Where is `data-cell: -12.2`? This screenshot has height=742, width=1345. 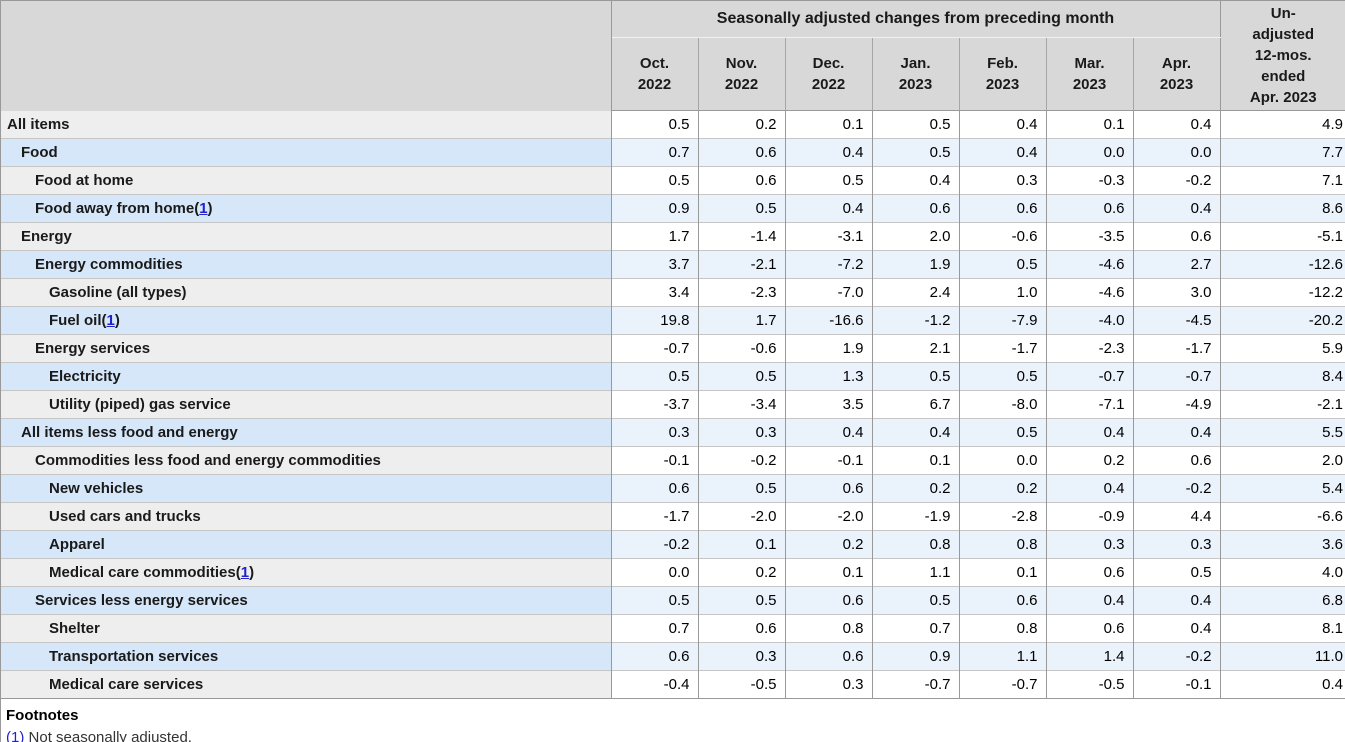 data-cell: -12.2 is located at coordinates (1282, 292).